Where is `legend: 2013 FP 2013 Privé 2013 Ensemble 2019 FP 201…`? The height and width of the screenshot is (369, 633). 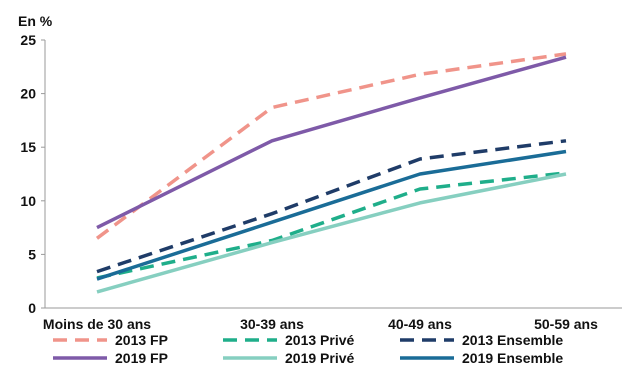 legend: 2013 FP 2013 Privé 2013 Ensemble 2019 FP 201… is located at coordinates (308, 349).